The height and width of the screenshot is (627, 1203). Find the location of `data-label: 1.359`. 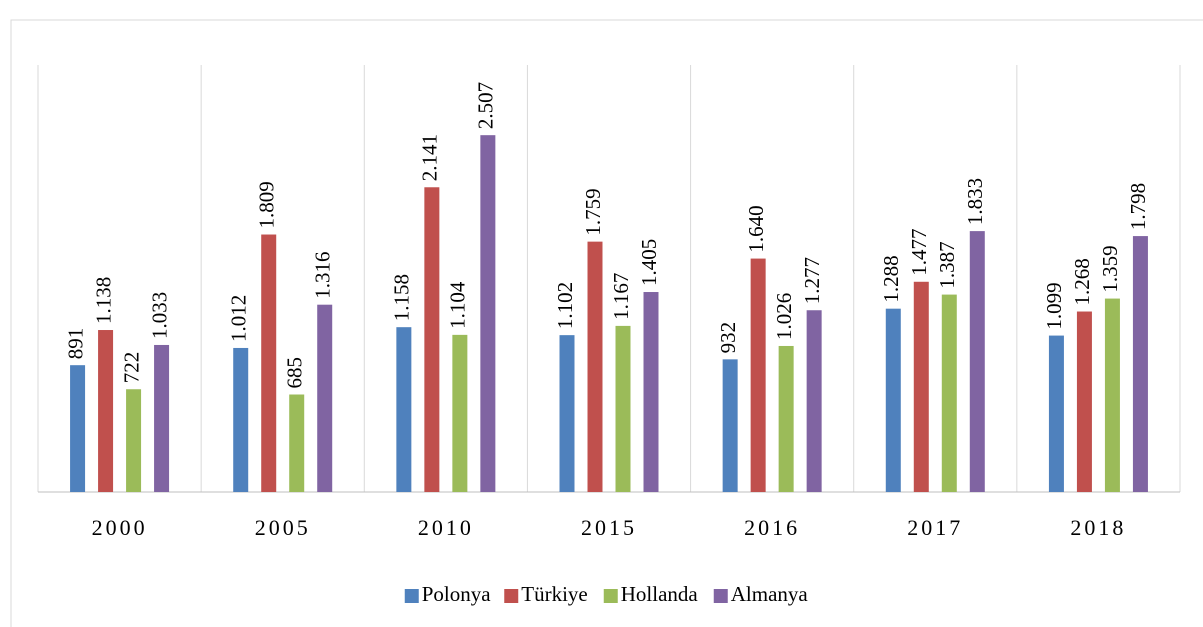

data-label: 1.359 is located at coordinates (1110, 268).